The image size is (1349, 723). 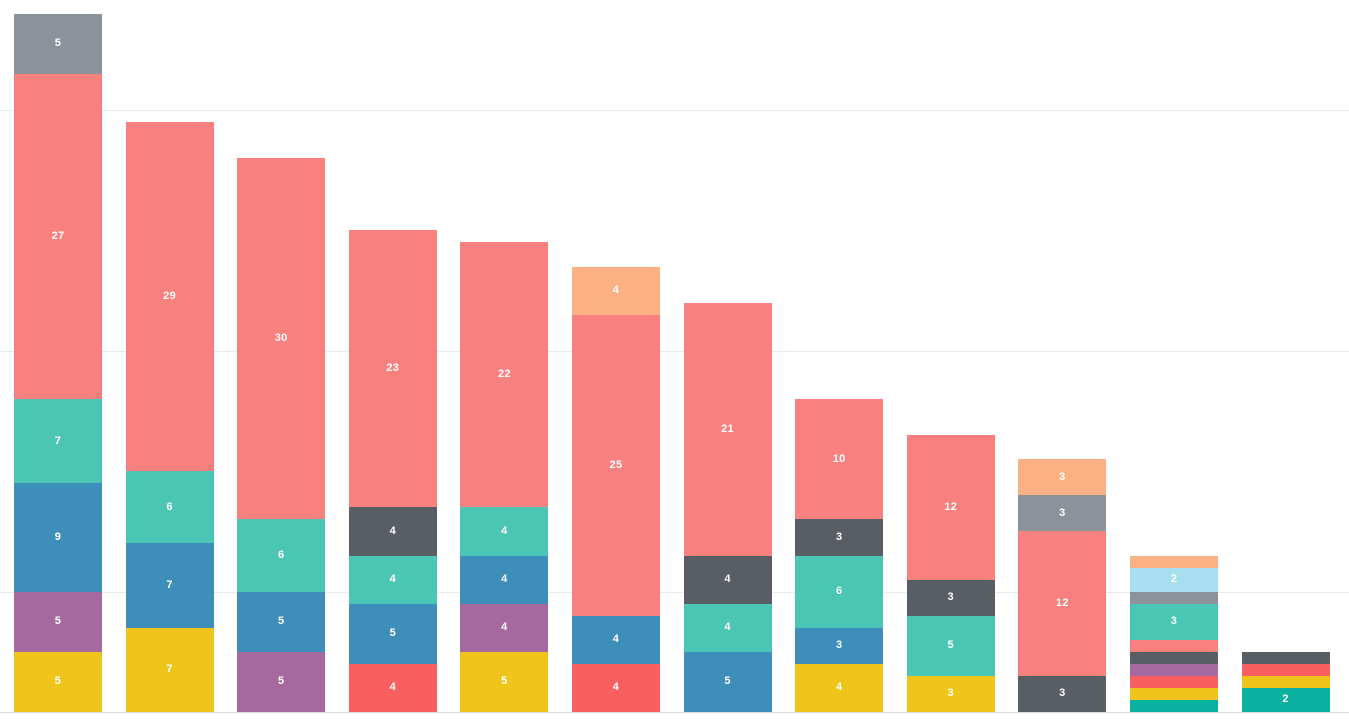 I want to click on bar-segment-purple: 4, so click(x=504, y=627).